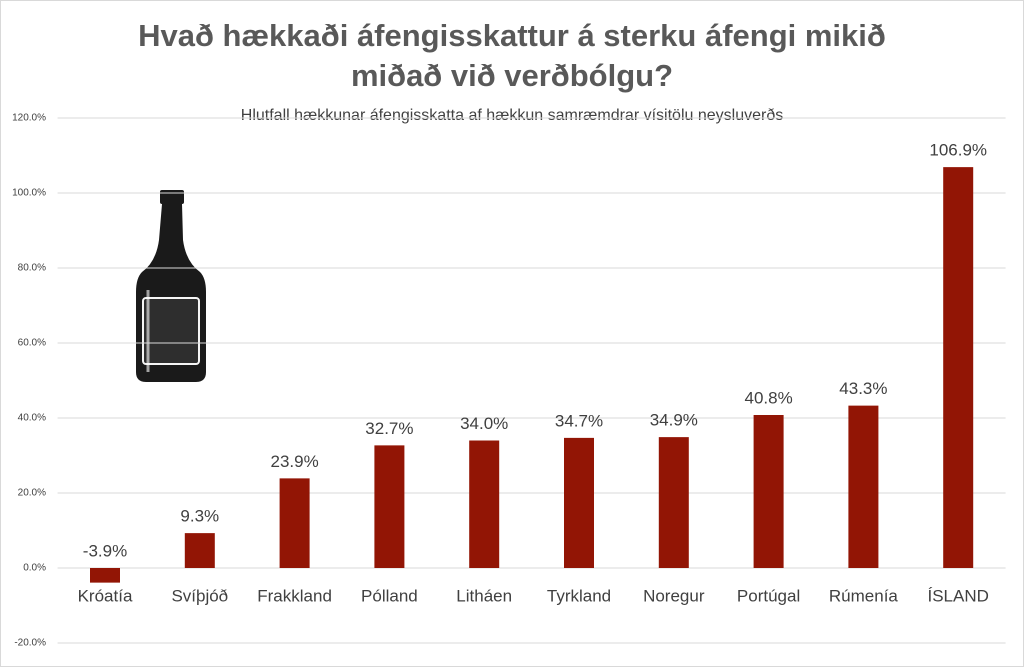 The width and height of the screenshot is (1024, 667). What do you see at coordinates (30, 643) in the screenshot?
I see `y-tick-label: -20.0%` at bounding box center [30, 643].